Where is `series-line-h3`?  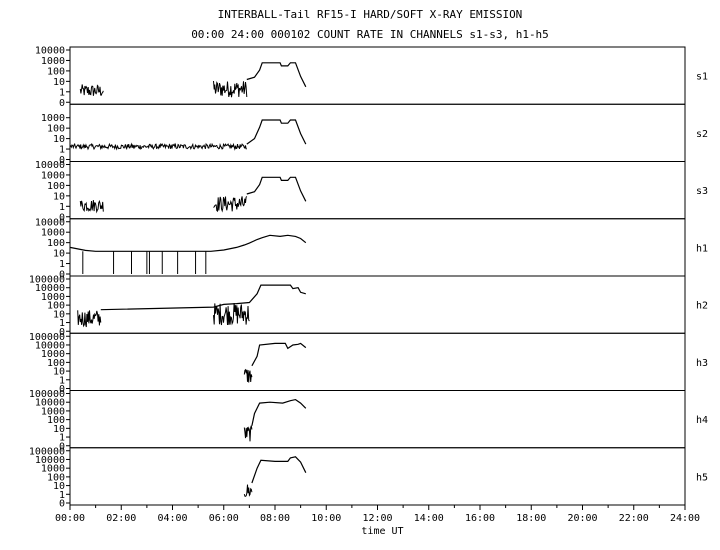 series-line-h3 is located at coordinates (279, 354).